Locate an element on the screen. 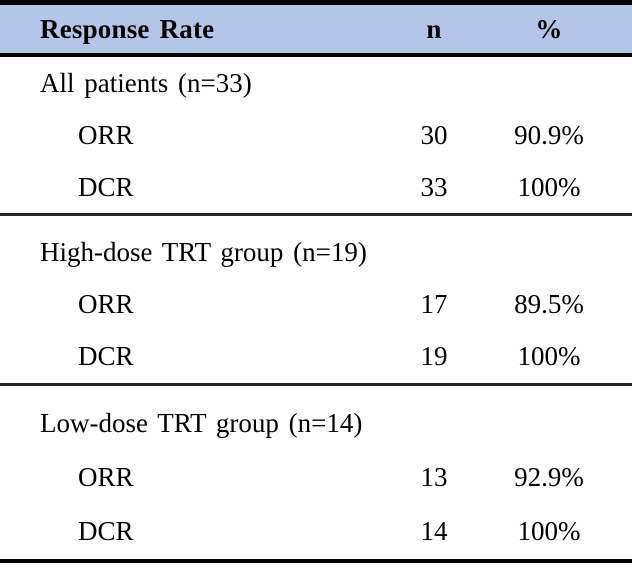 The image size is (632, 576). row-n: 19 is located at coordinates (434, 356).